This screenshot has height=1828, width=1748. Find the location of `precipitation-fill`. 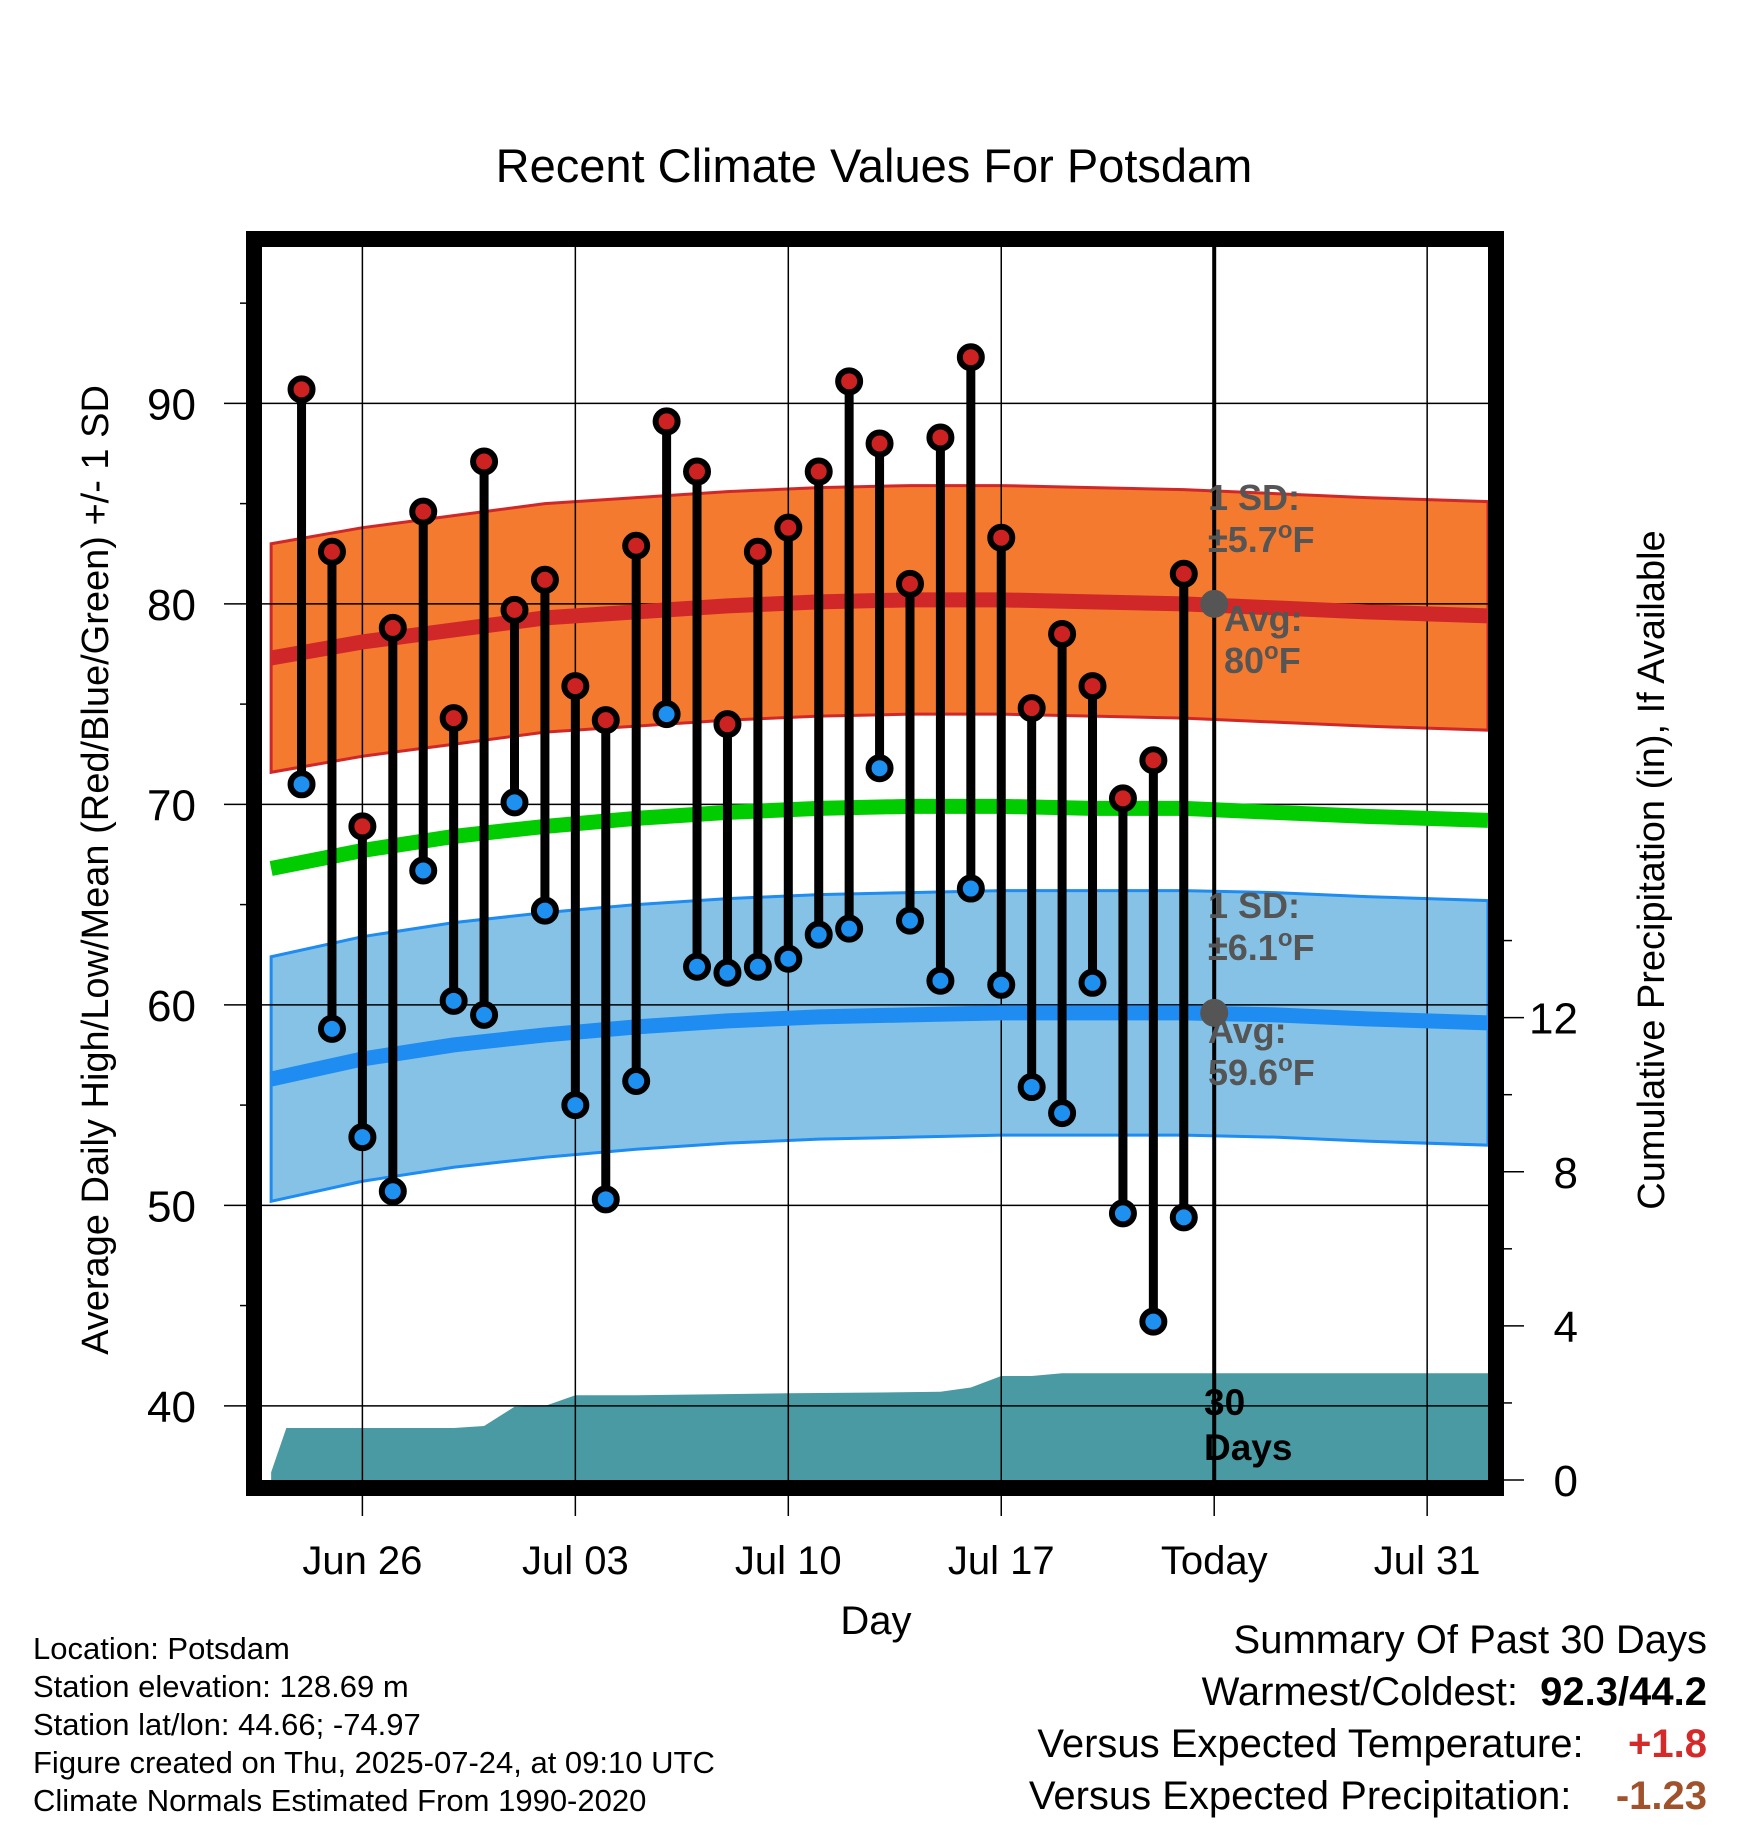

precipitation-fill is located at coordinates (879, 1426).